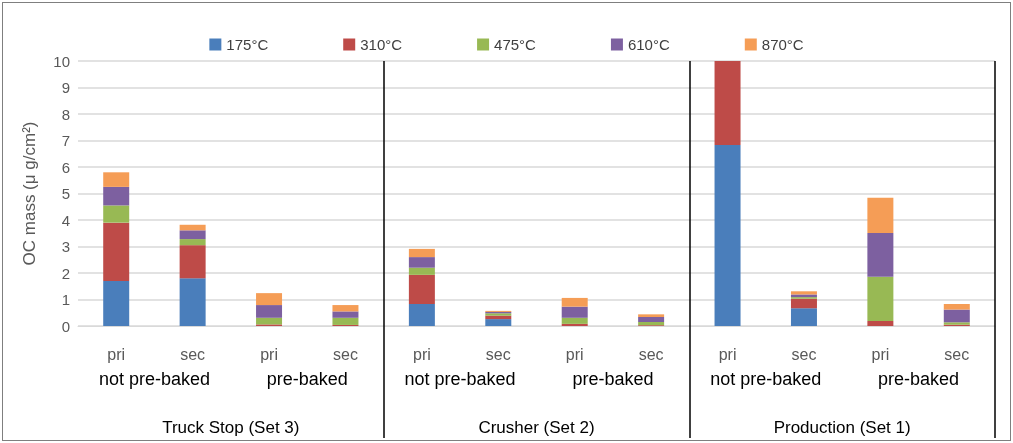 The image size is (1013, 443). Describe the element at coordinates (65, 273) in the screenshot. I see `y-tick-label: 2` at that location.